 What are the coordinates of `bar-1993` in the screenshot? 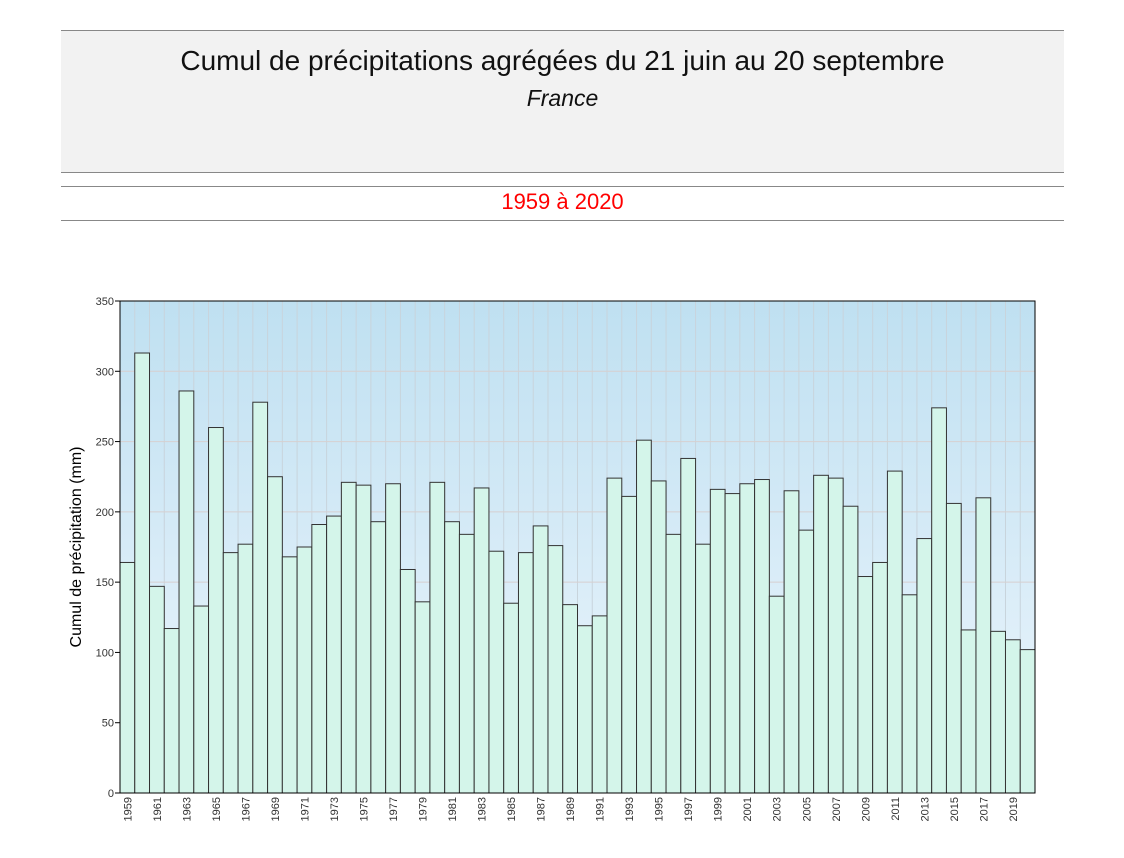 It's located at (629, 644).